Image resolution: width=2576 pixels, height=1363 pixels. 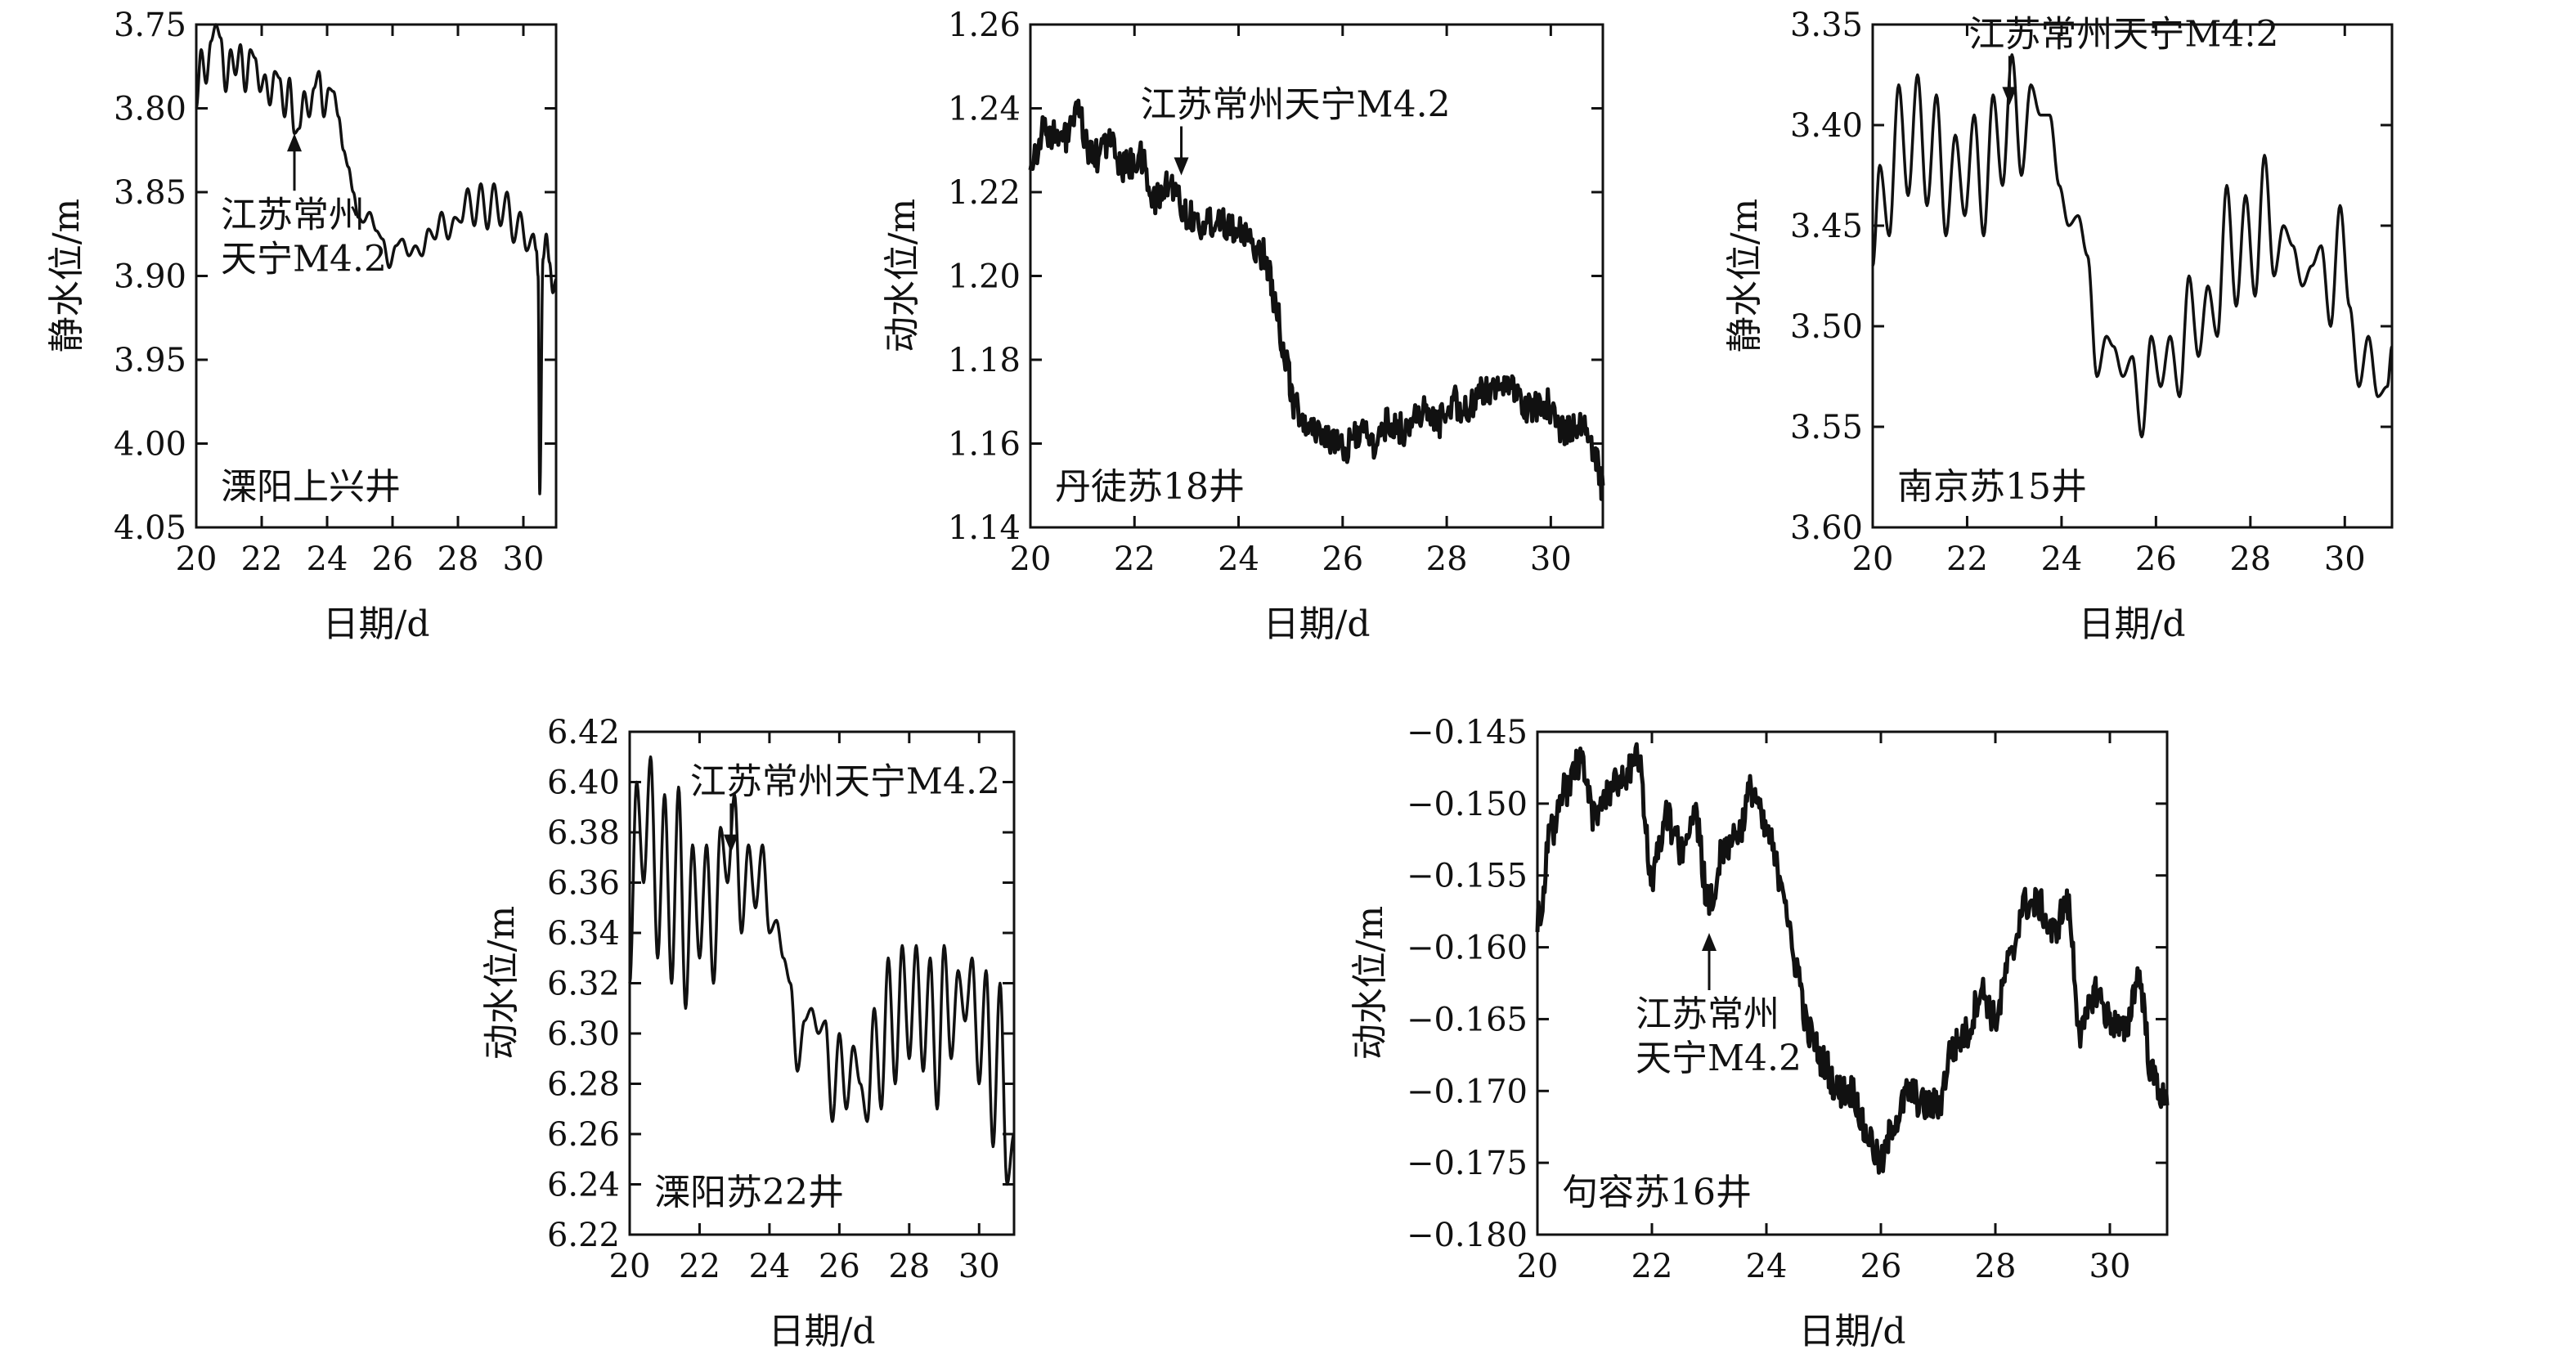 I want to click on y-tick-label: 6.22, so click(x=583, y=1235).